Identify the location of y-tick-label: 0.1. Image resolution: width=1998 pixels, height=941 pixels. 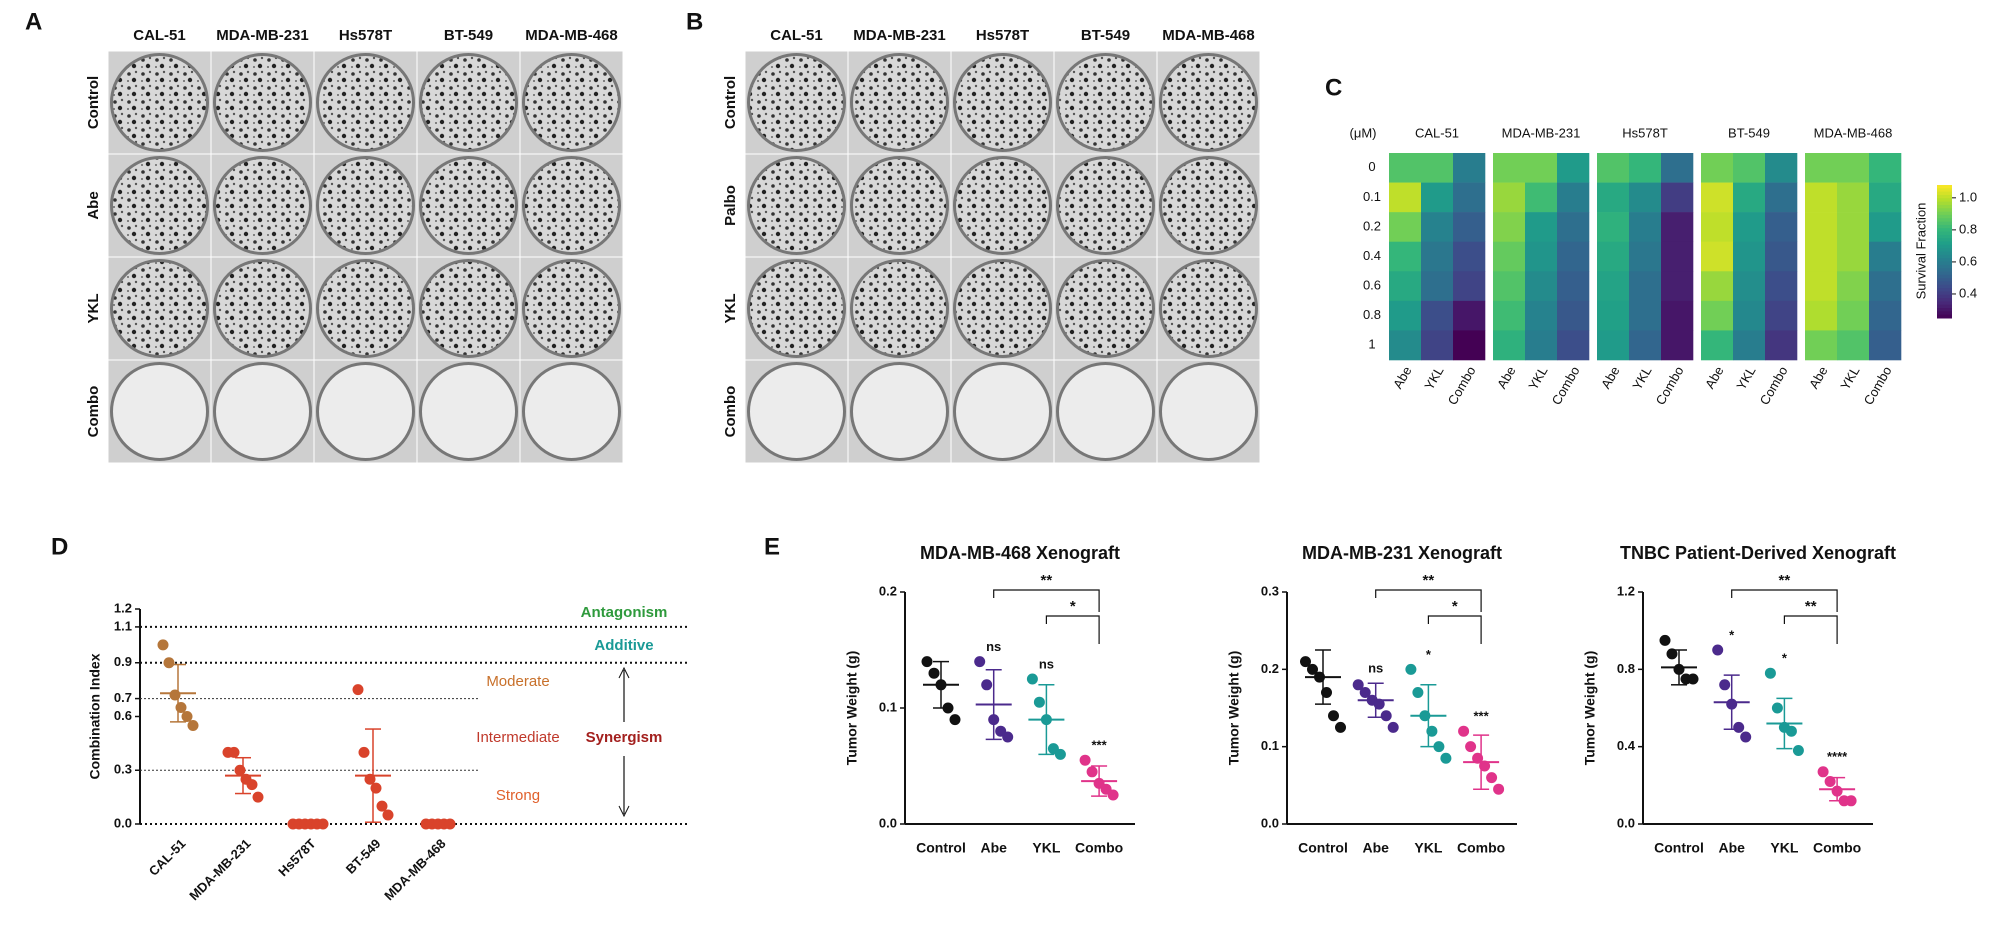
(1270, 745).